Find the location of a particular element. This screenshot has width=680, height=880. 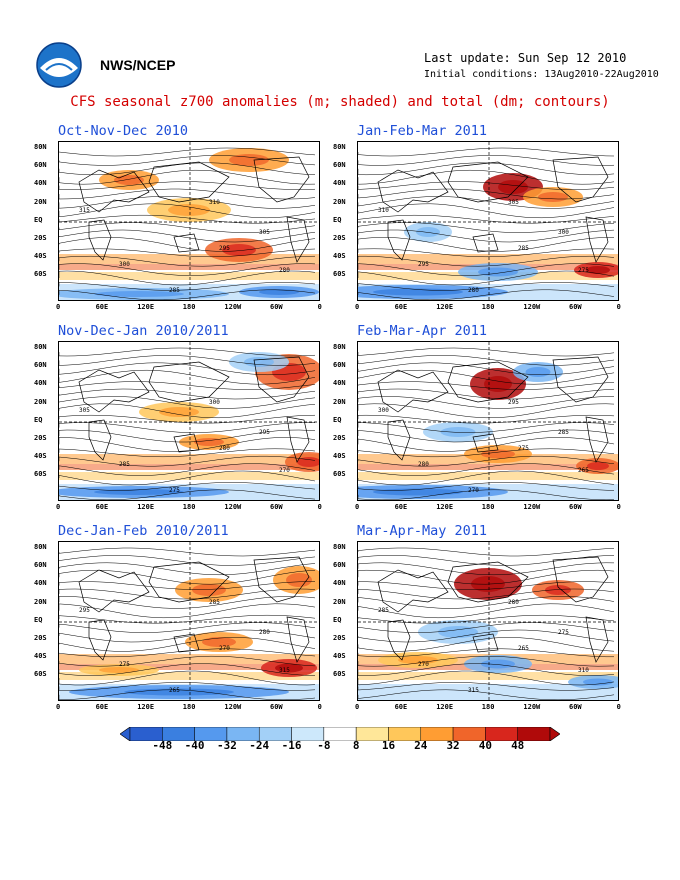

y-tick-label: 60N is located at coordinates (339, 365).